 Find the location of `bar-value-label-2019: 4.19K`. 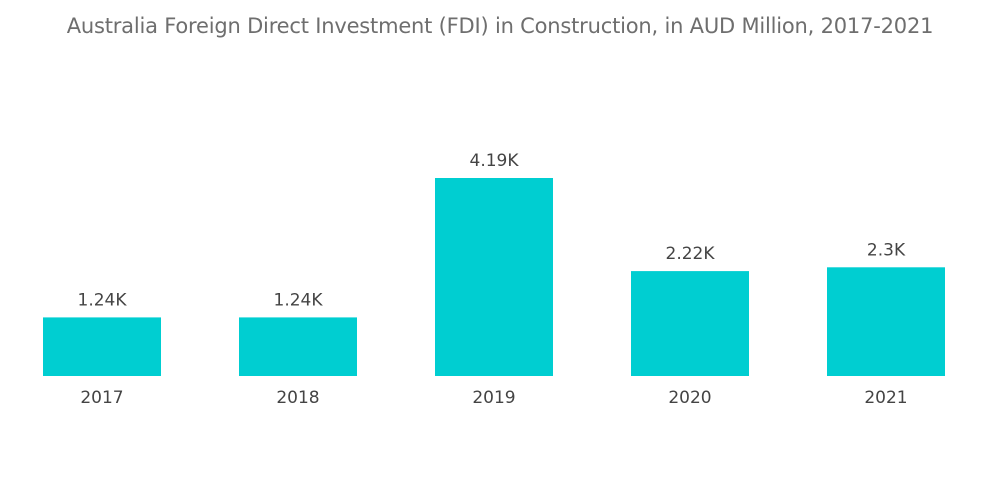

bar-value-label-2019: 4.19K is located at coordinates (495, 161).